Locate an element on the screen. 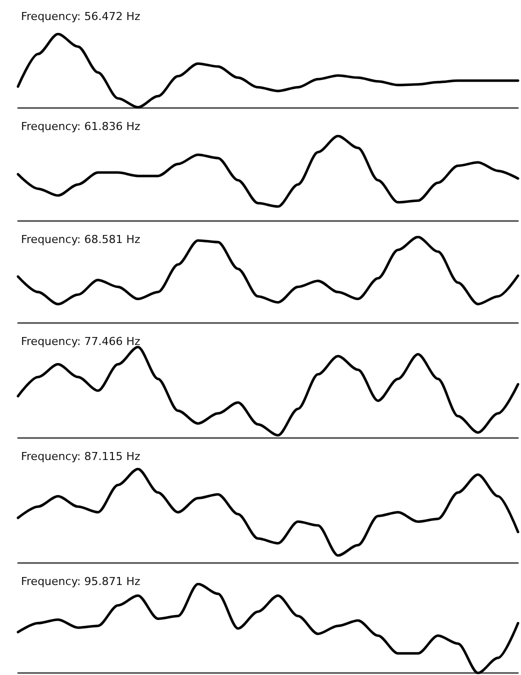 This screenshot has height=675, width=521. chart-title: Frequency: 77.466 Hz is located at coordinates (80, 341).